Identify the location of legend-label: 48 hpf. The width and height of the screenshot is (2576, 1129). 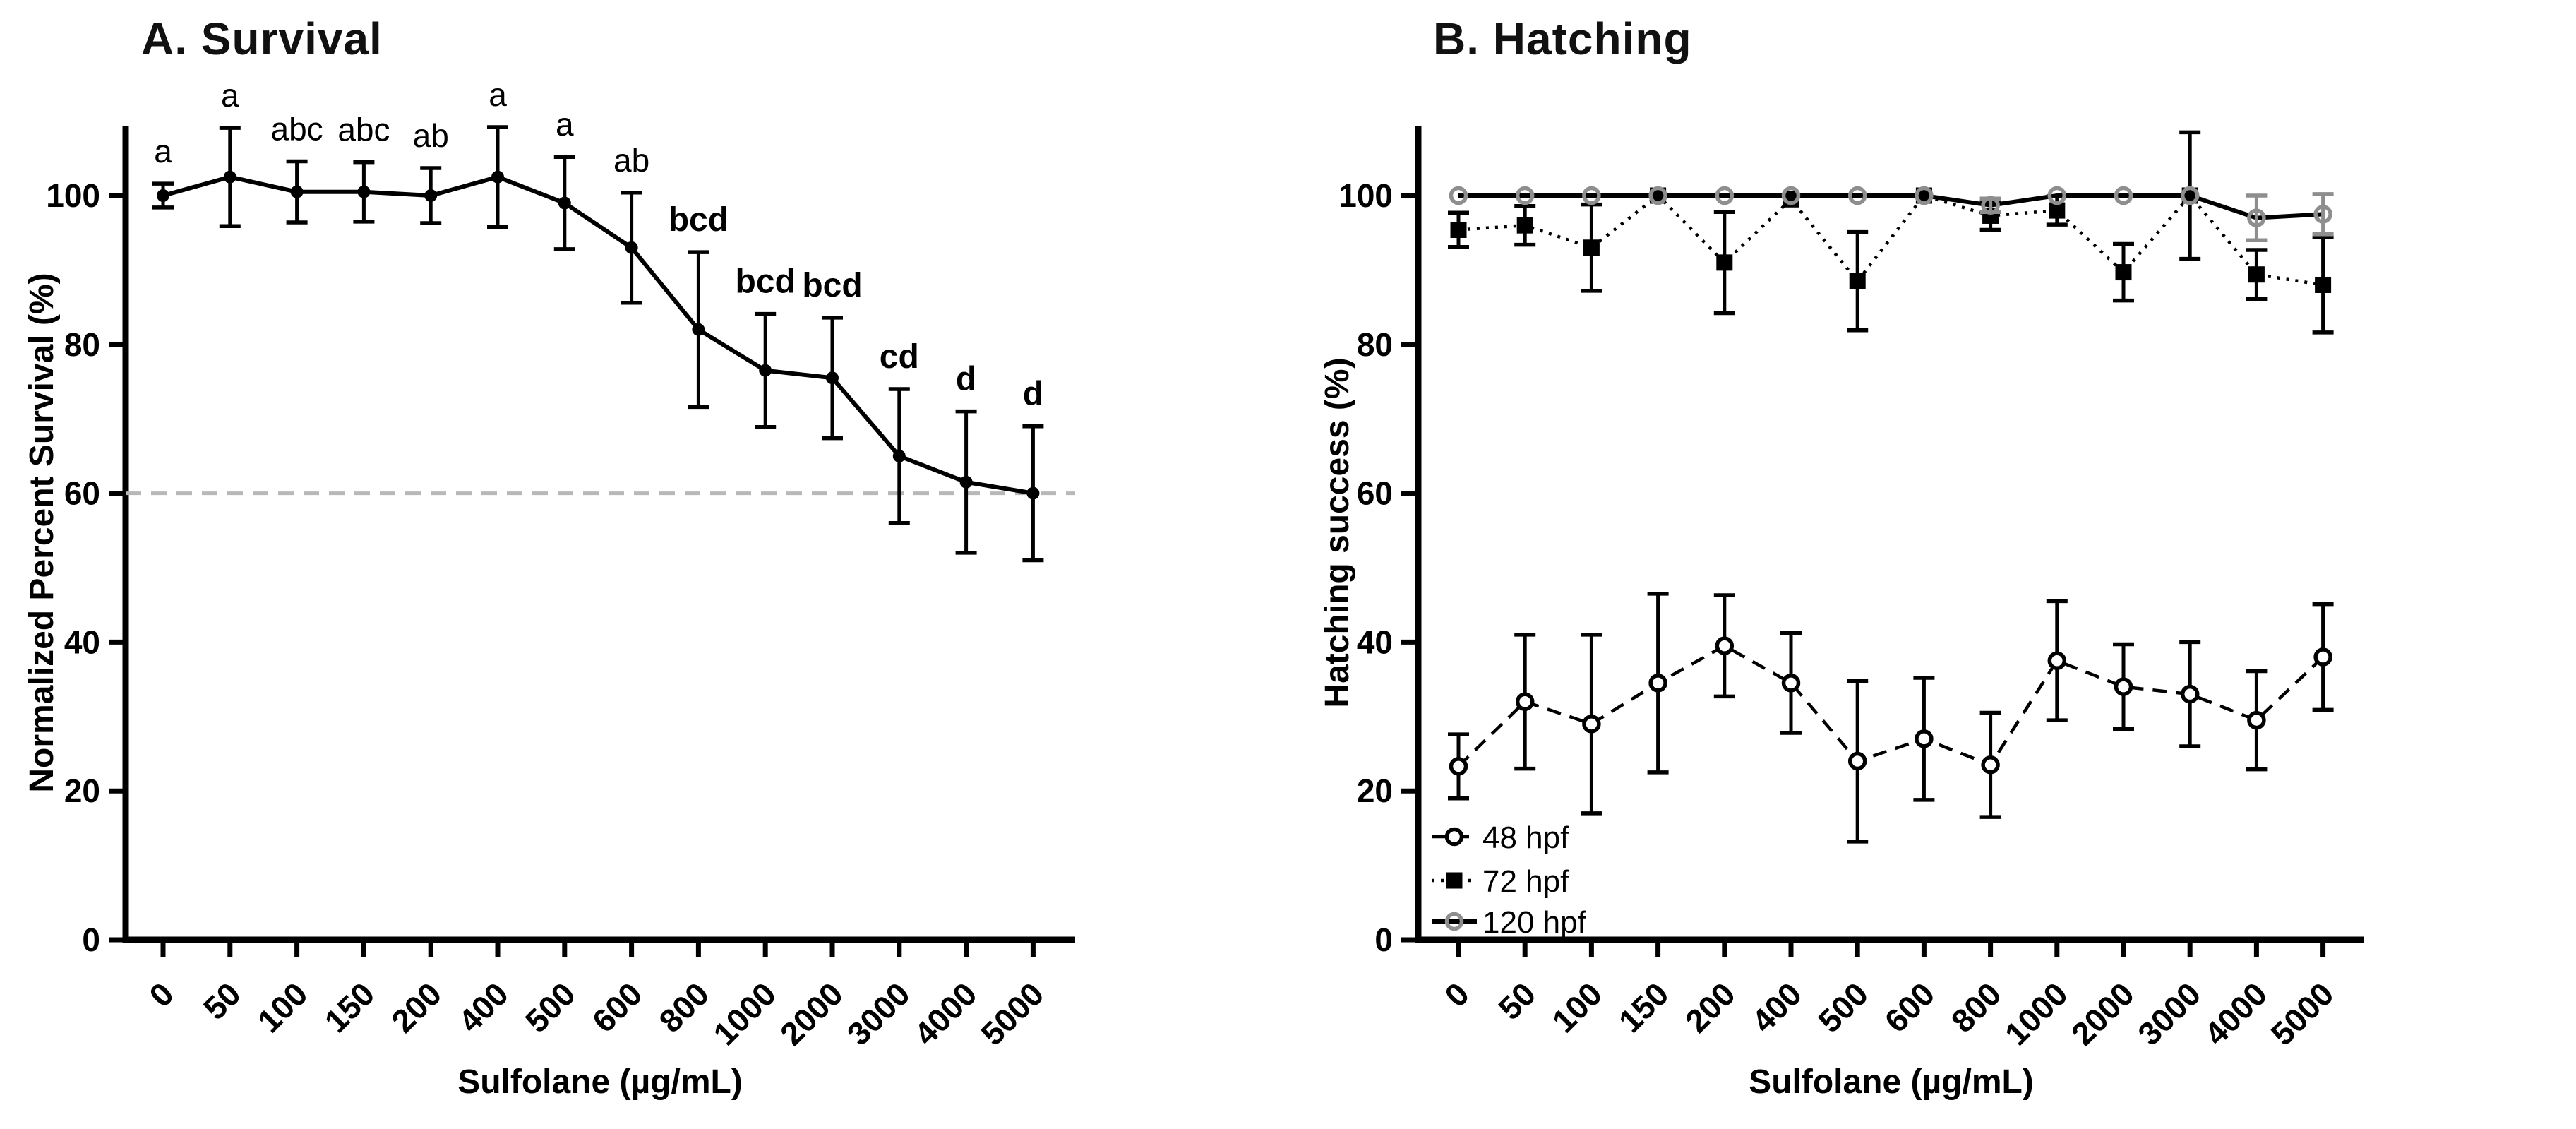
(1525, 837).